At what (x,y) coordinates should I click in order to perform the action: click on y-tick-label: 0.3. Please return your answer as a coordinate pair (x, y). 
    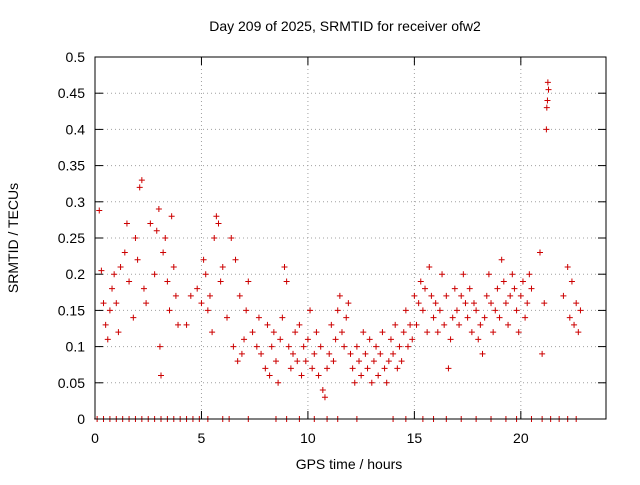
    Looking at the image, I should click on (76, 202).